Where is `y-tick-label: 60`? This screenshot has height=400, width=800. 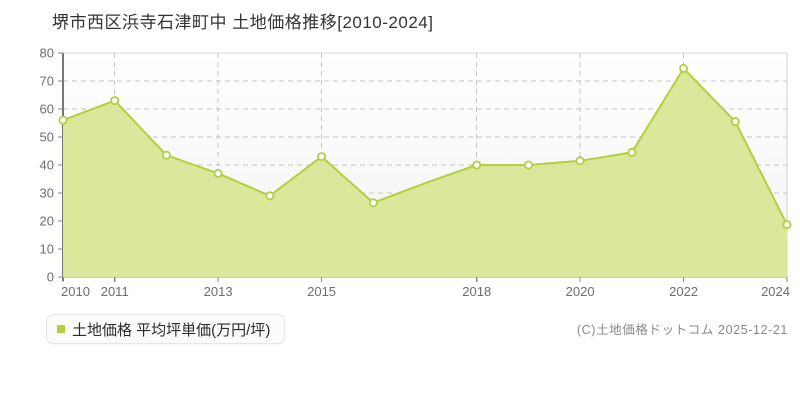
y-tick-label: 60 is located at coordinates (47, 109).